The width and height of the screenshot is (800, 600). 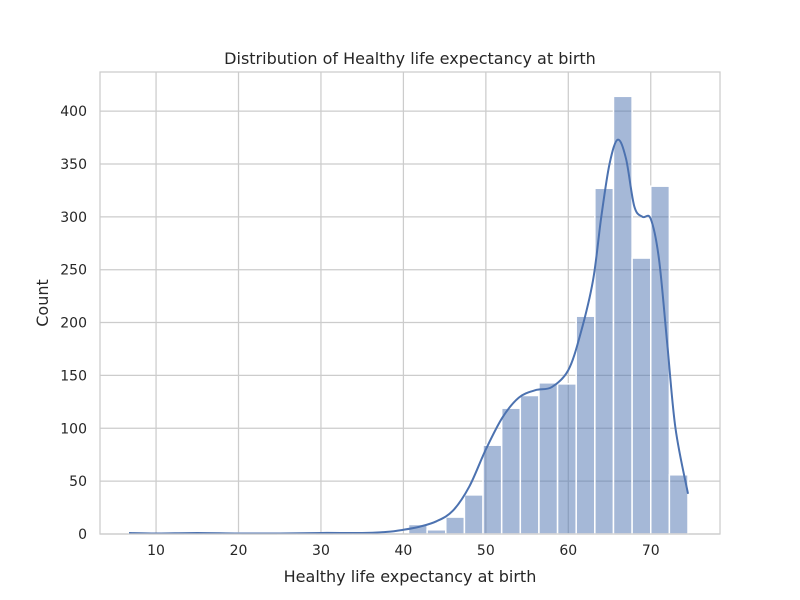 I want to click on x-tick-label: 40, so click(x=403, y=551).